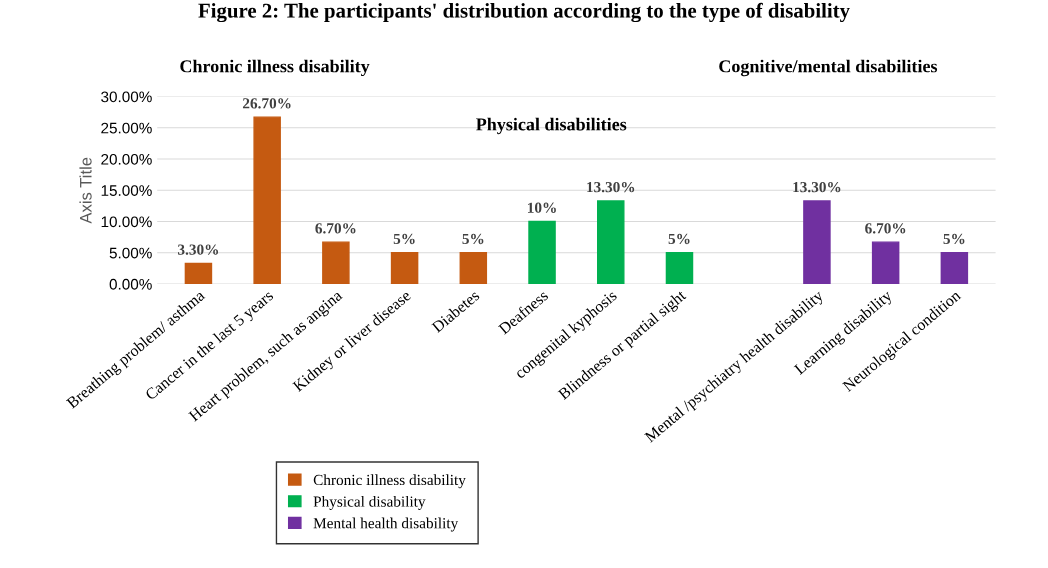 This screenshot has height=568, width=1048. I want to click on y-tick-label: 25.00%, so click(126, 128).